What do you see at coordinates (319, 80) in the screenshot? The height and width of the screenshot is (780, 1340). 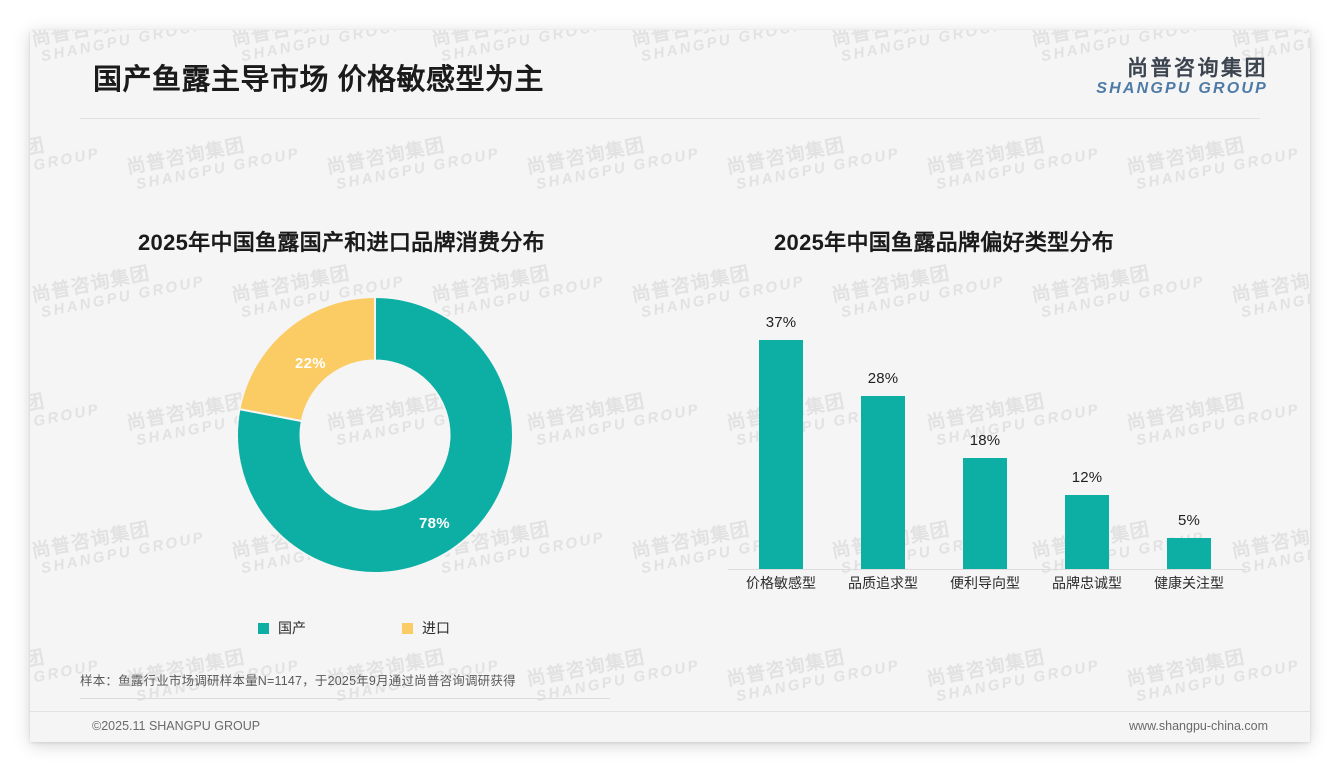 I see `page-title: 国产鱼露主导市场 价格敏感型为主` at bounding box center [319, 80].